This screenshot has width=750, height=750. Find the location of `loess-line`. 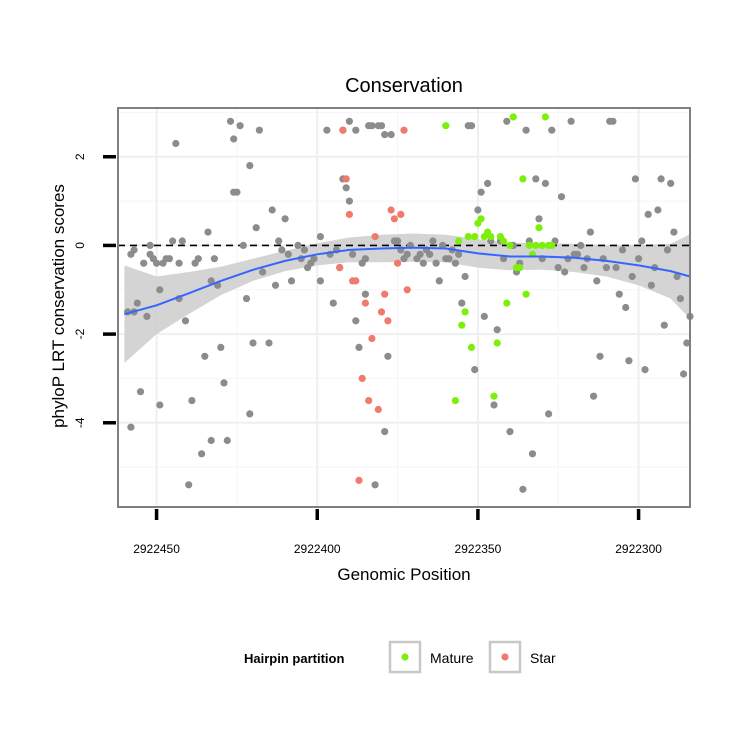

loess-line is located at coordinates (407, 281).